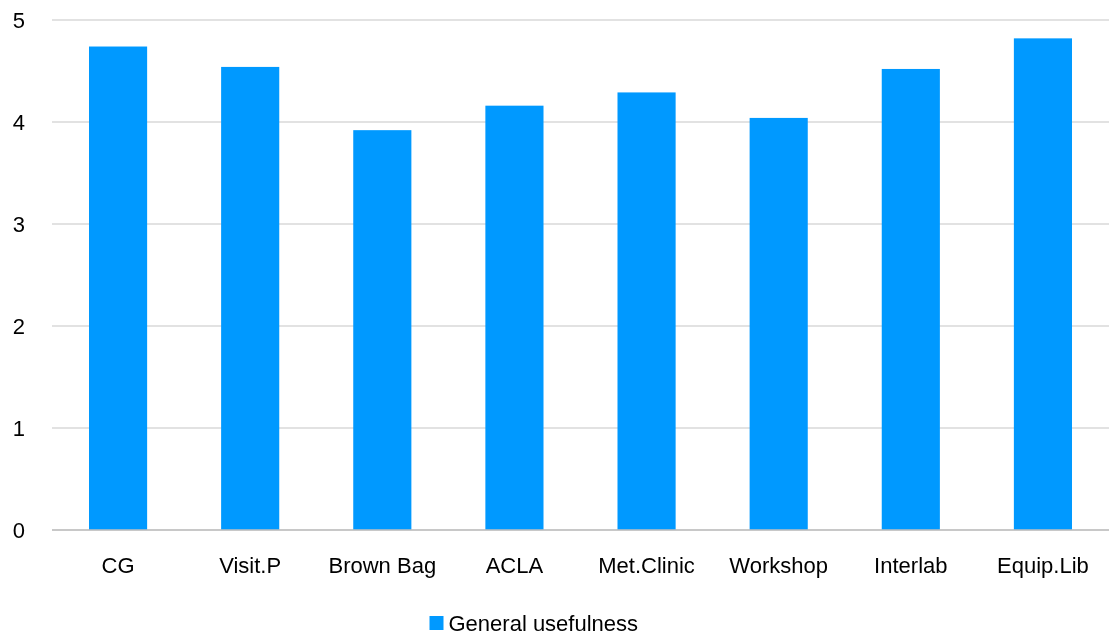 This screenshot has width=1113, height=639. I want to click on x-tick-label: ACLA, so click(514, 565).